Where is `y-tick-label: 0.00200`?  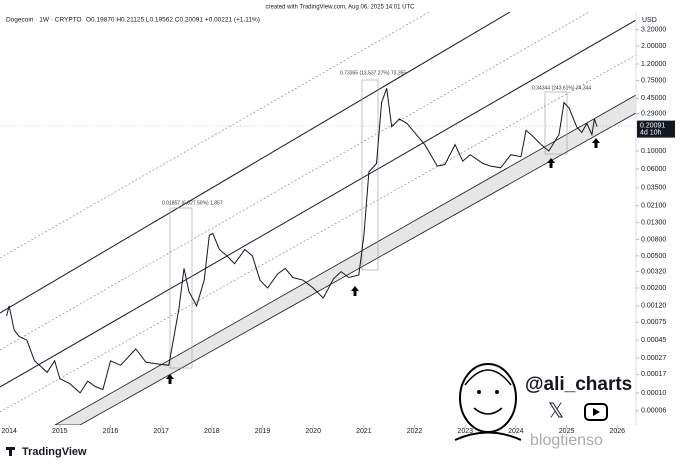 y-tick-label: 0.00200 is located at coordinates (653, 288).